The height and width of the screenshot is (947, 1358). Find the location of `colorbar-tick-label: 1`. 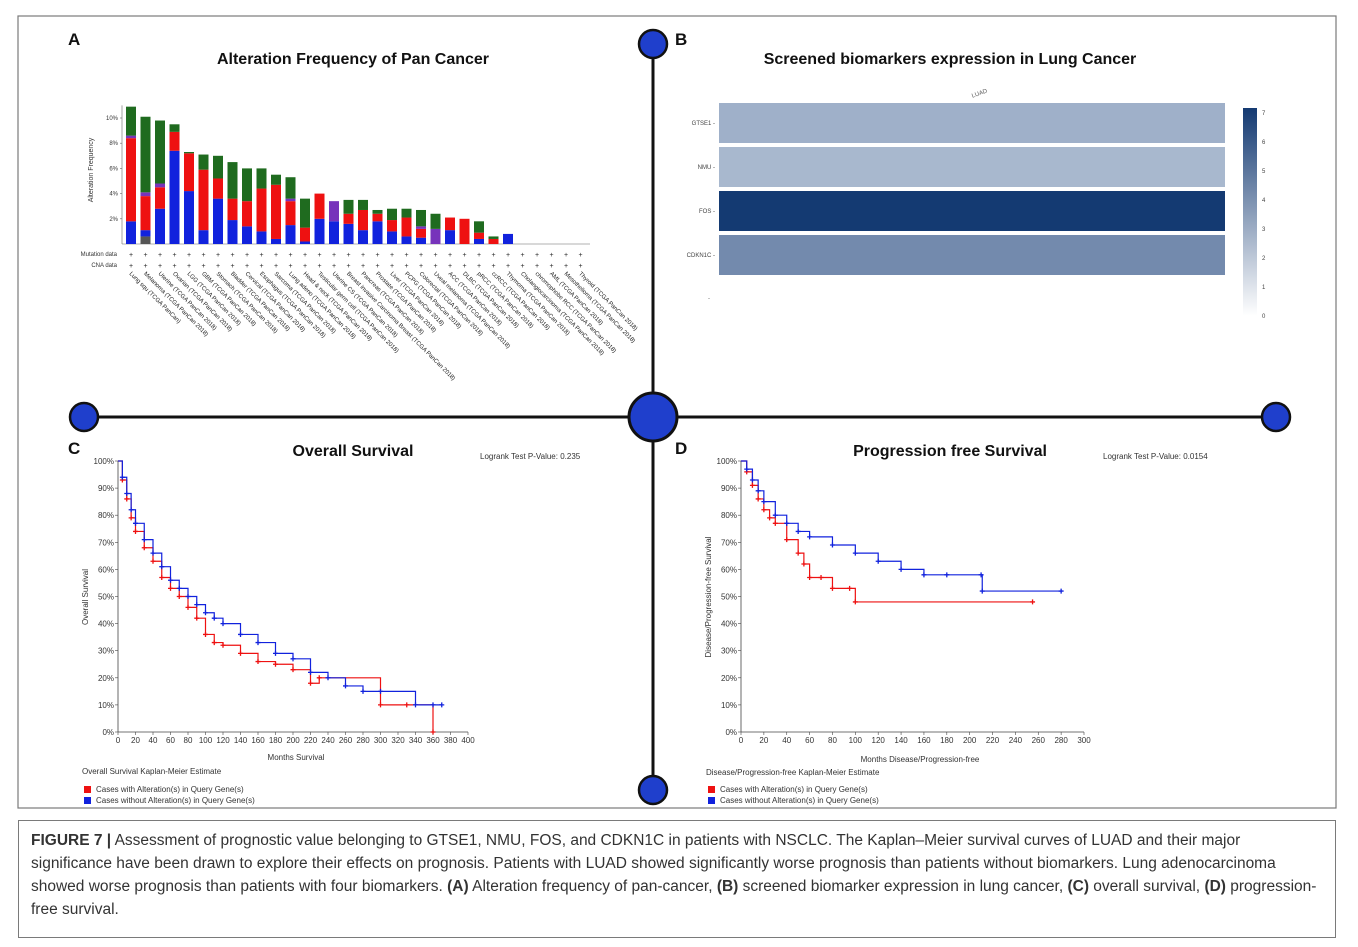

colorbar-tick-label: 1 is located at coordinates (1264, 288).